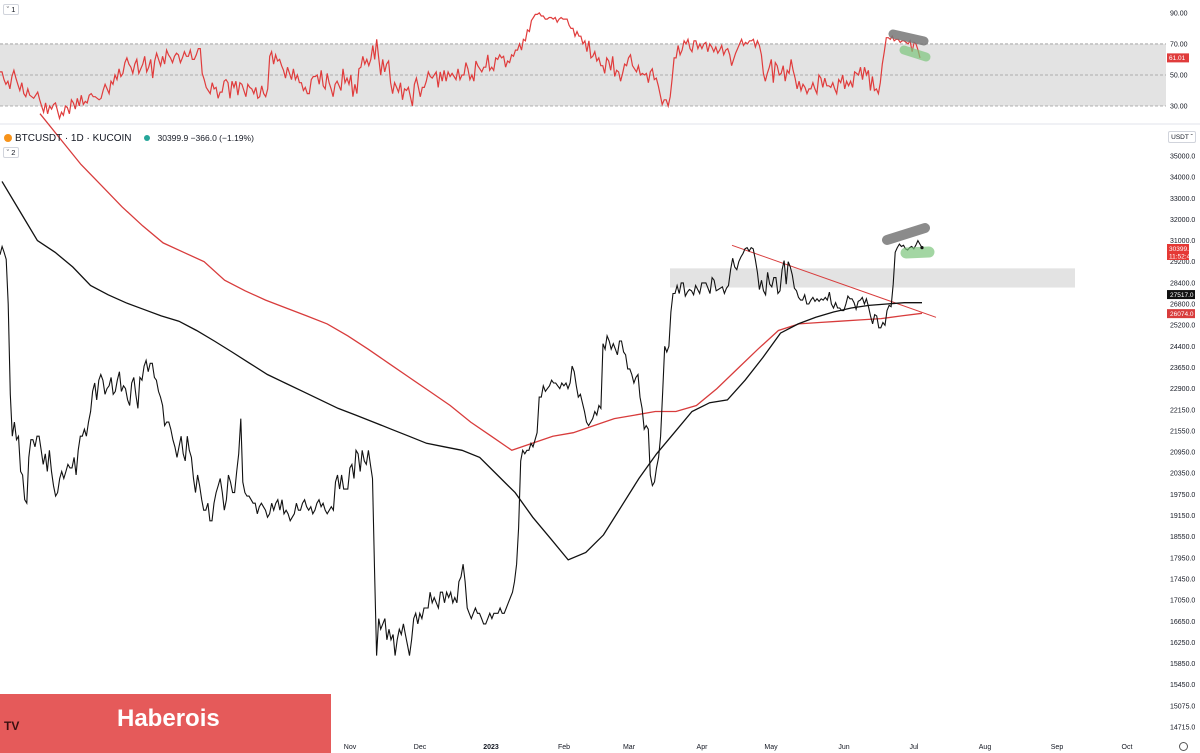 The height and width of the screenshot is (753, 1200). What do you see at coordinates (1182, 431) in the screenshot?
I see `price-tick-label: 21550.0` at bounding box center [1182, 431].